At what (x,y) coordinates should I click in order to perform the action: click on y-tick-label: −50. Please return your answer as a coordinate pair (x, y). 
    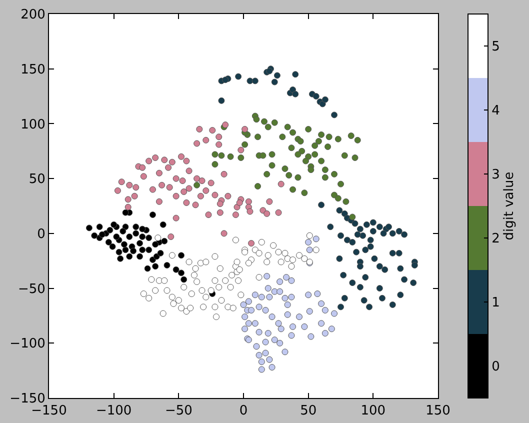
    Looking at the image, I should click on (32, 289).